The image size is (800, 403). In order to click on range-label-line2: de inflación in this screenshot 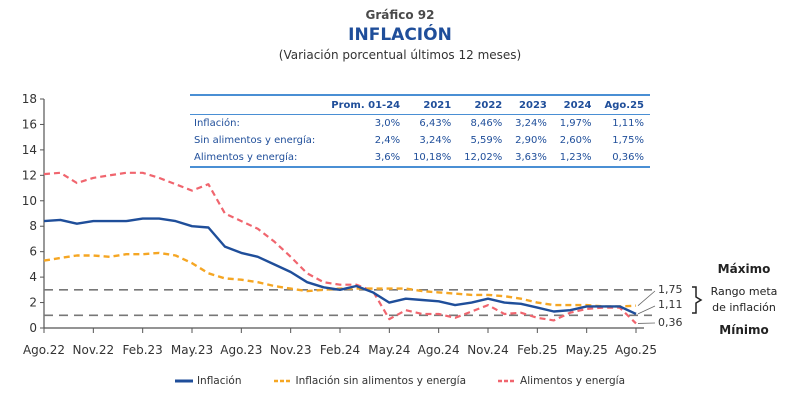, I will do `click(744, 307)`.